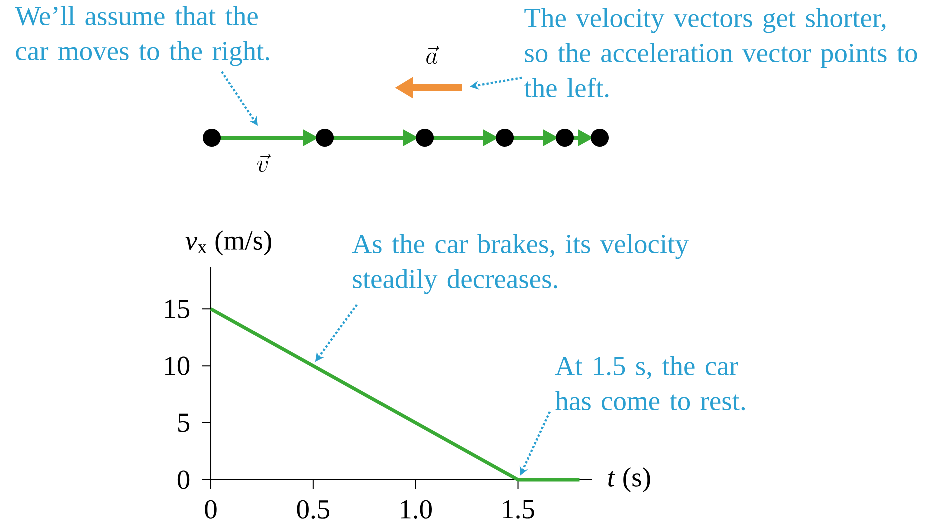 The width and height of the screenshot is (929, 526). I want to click on text: We’ll assume that the car moves to the right., so click(142, 36).